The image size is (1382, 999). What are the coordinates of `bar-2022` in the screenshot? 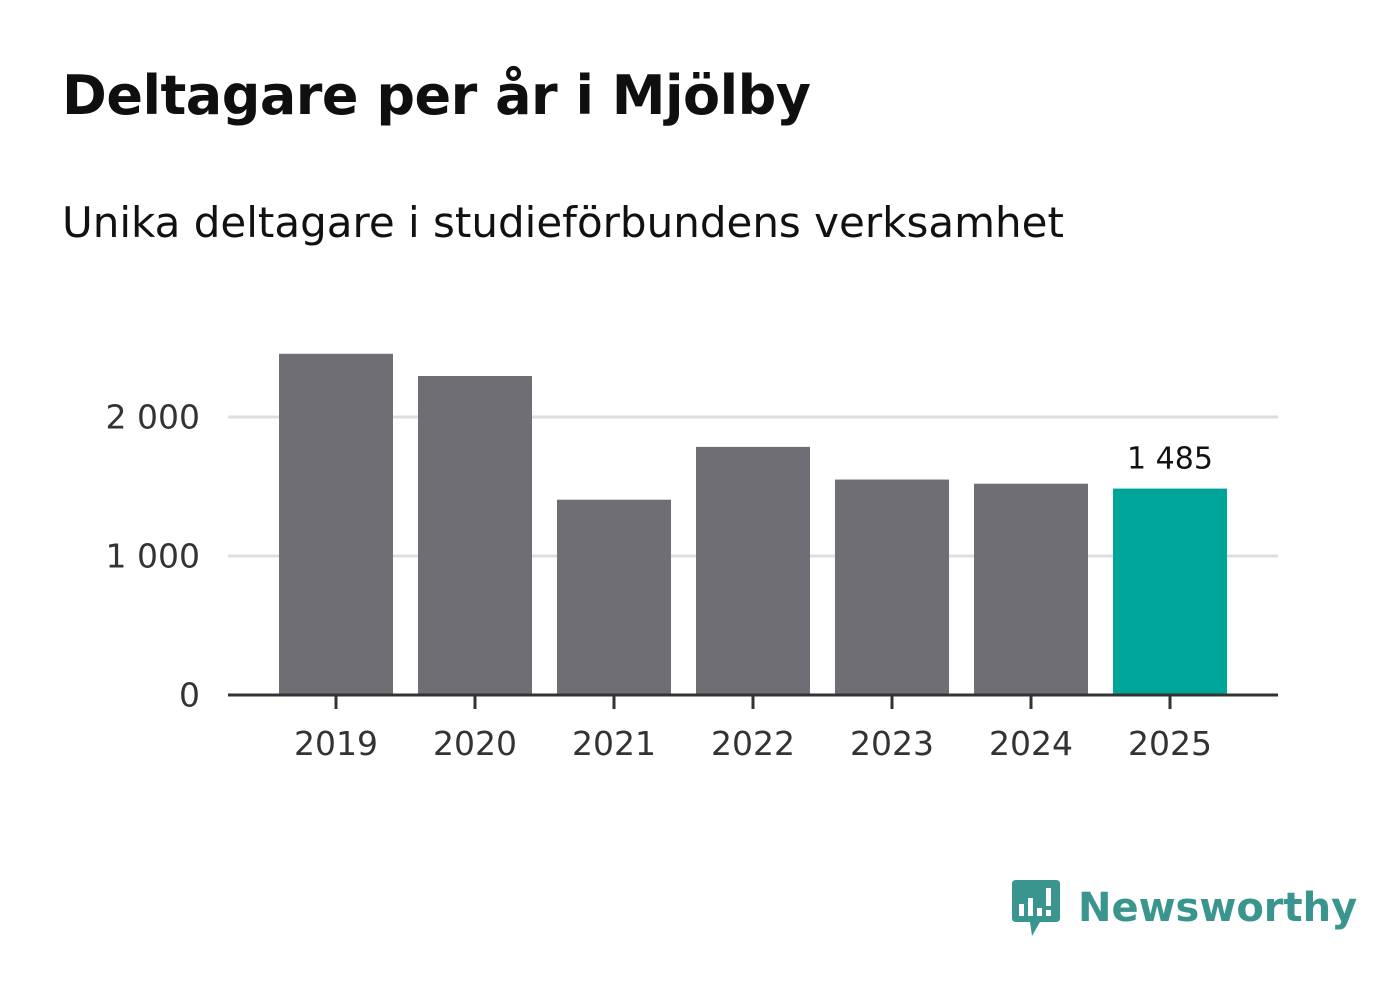 It's located at (753, 570).